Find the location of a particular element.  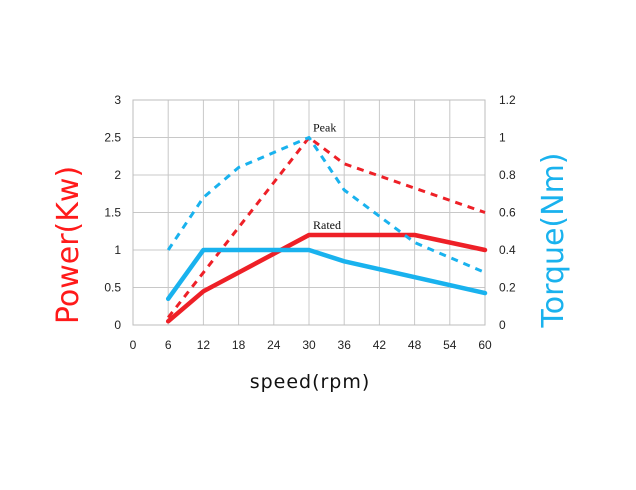

y-right-tick-label: 0.2 is located at coordinates (507, 288).